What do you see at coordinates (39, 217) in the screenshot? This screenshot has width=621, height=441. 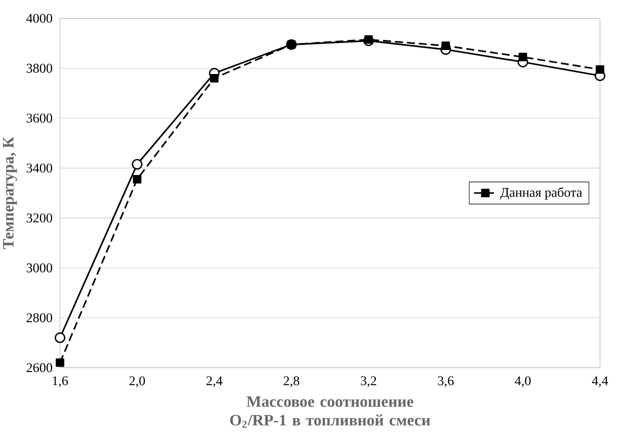 I see `y-tick-label: 3200` at bounding box center [39, 217].